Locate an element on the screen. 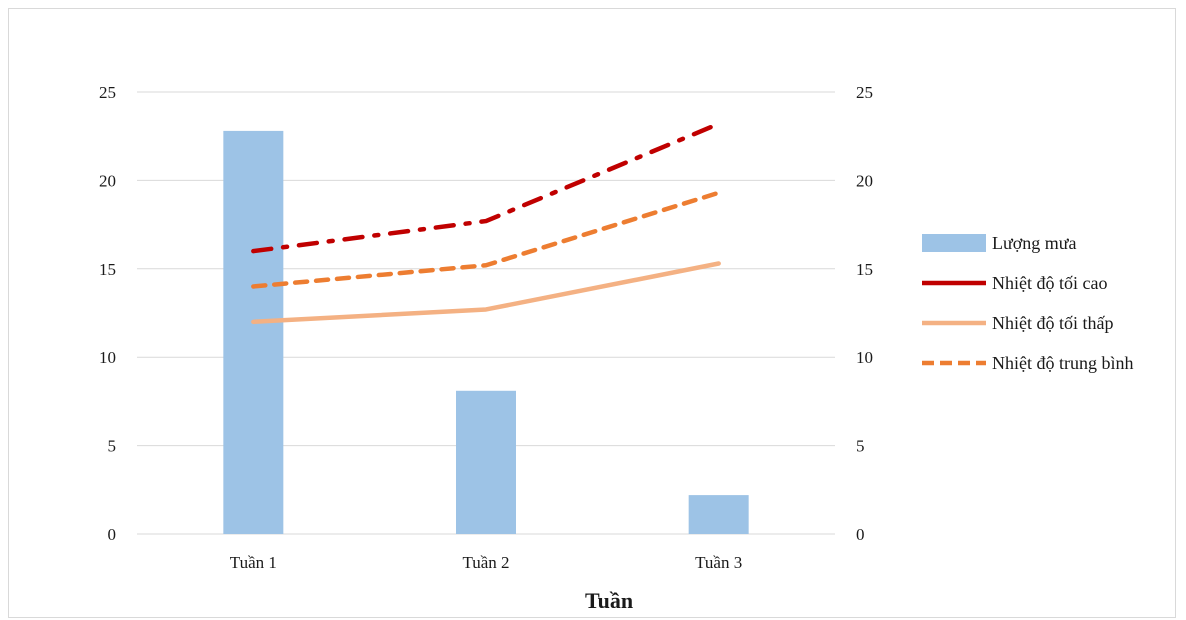 The width and height of the screenshot is (1186, 620). y-tick-left: 5 is located at coordinates (112, 446).